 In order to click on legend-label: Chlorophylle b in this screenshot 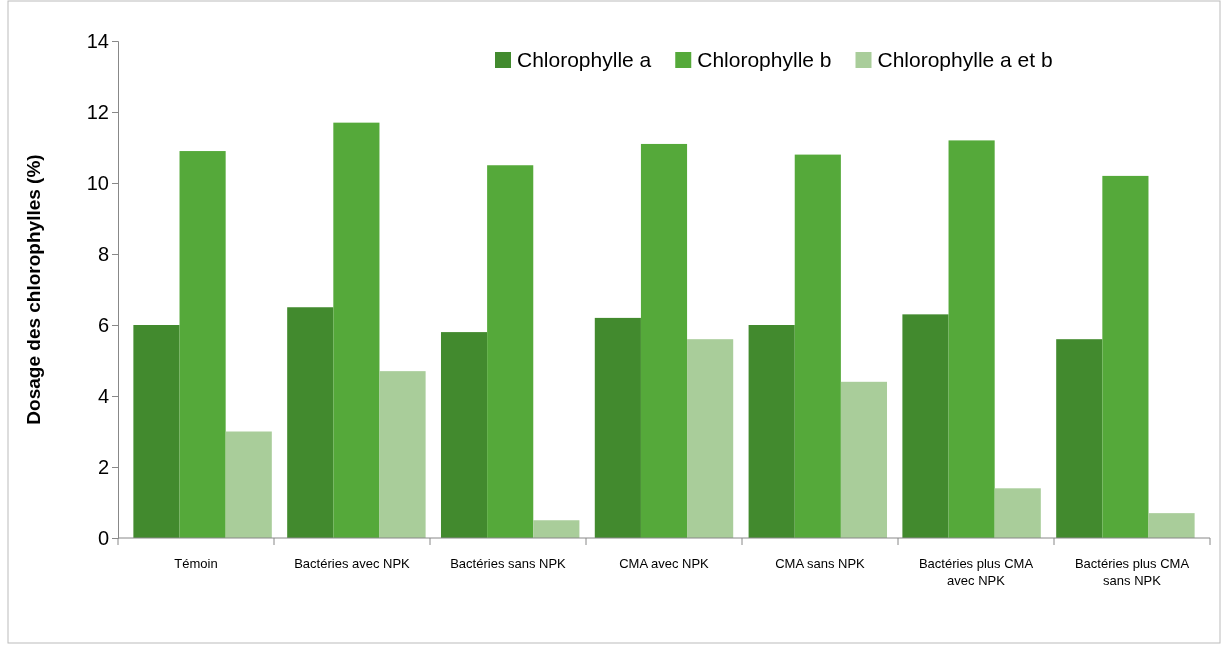, I will do `click(764, 59)`.